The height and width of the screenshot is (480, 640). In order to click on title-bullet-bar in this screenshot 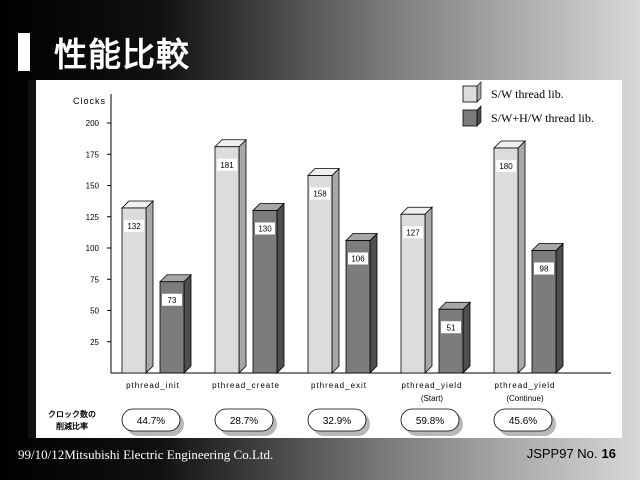, I will do `click(24, 52)`.